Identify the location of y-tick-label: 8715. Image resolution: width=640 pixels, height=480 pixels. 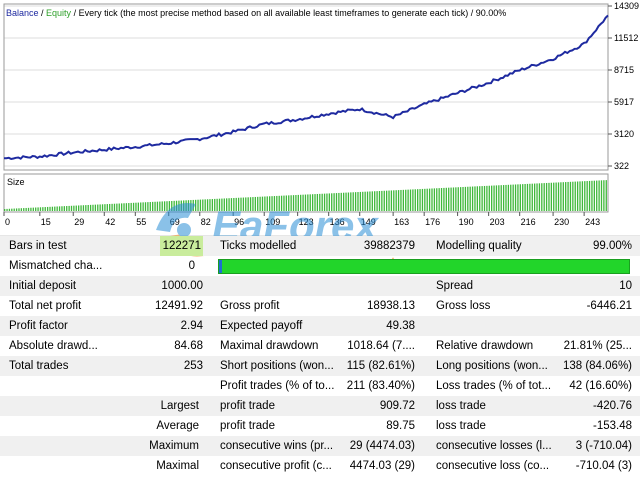
(624, 70).